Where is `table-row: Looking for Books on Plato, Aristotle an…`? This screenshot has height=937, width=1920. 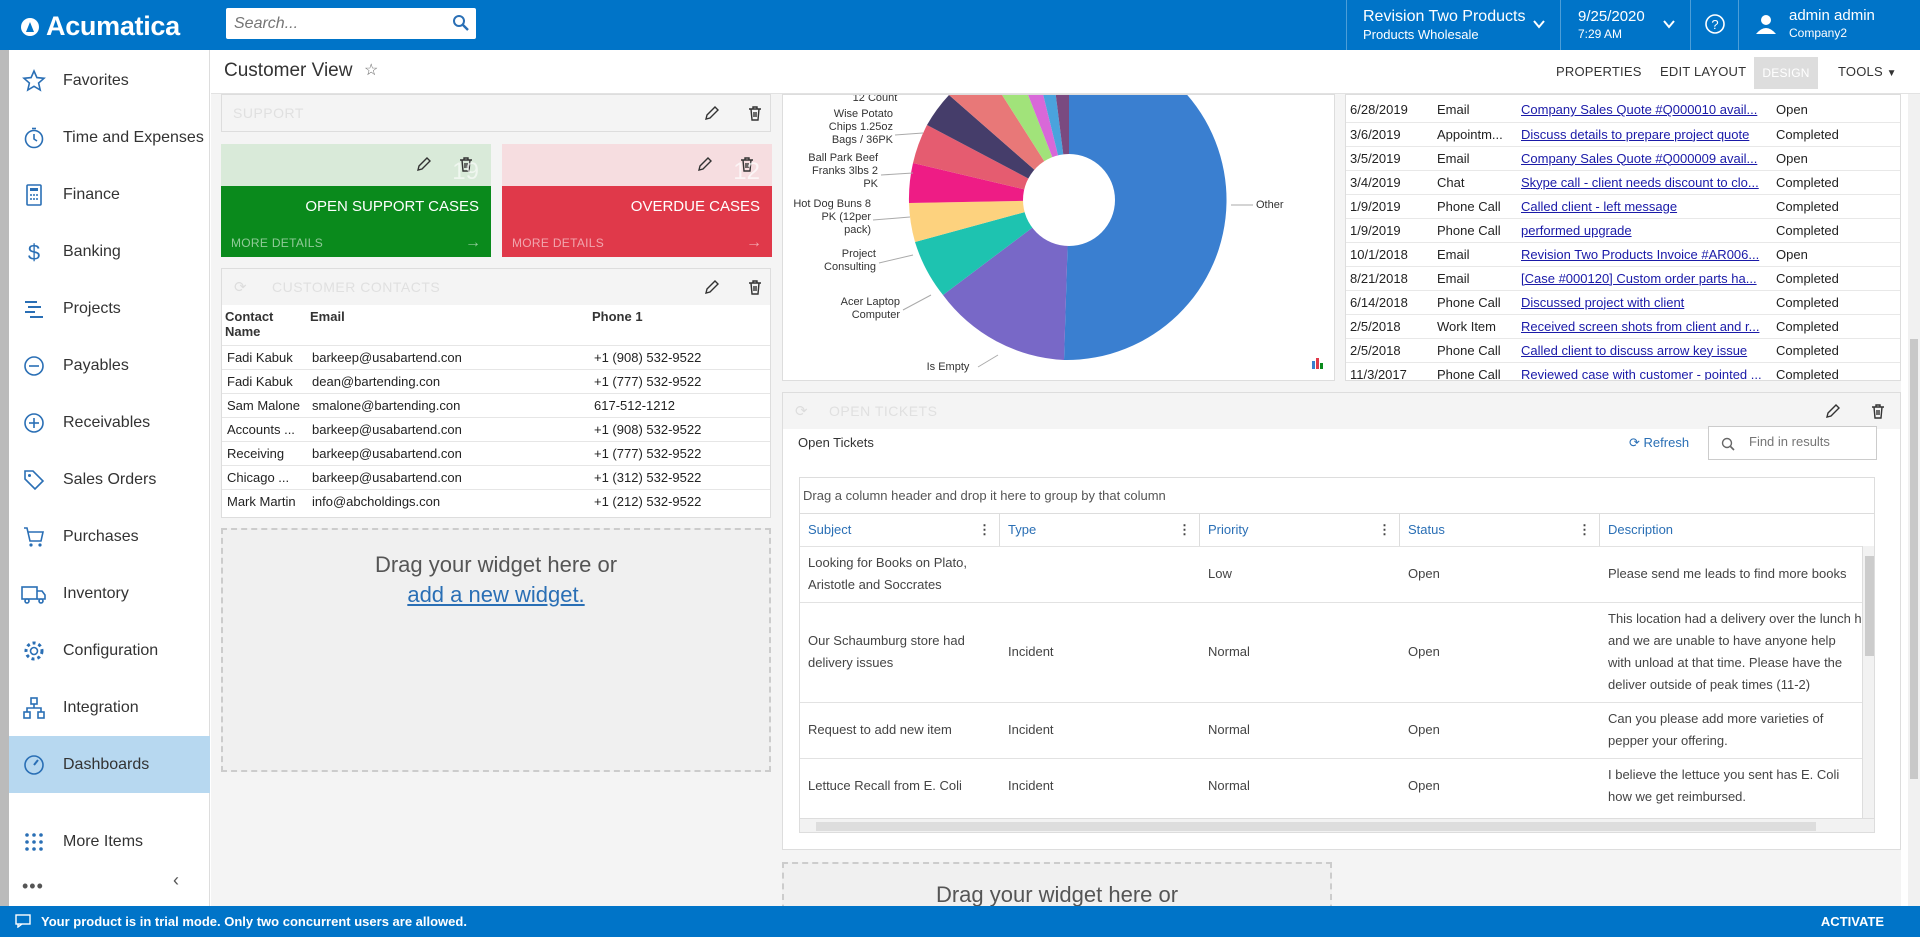
table-row: Looking for Books on Plato, Aristotle an… is located at coordinates (1331, 574).